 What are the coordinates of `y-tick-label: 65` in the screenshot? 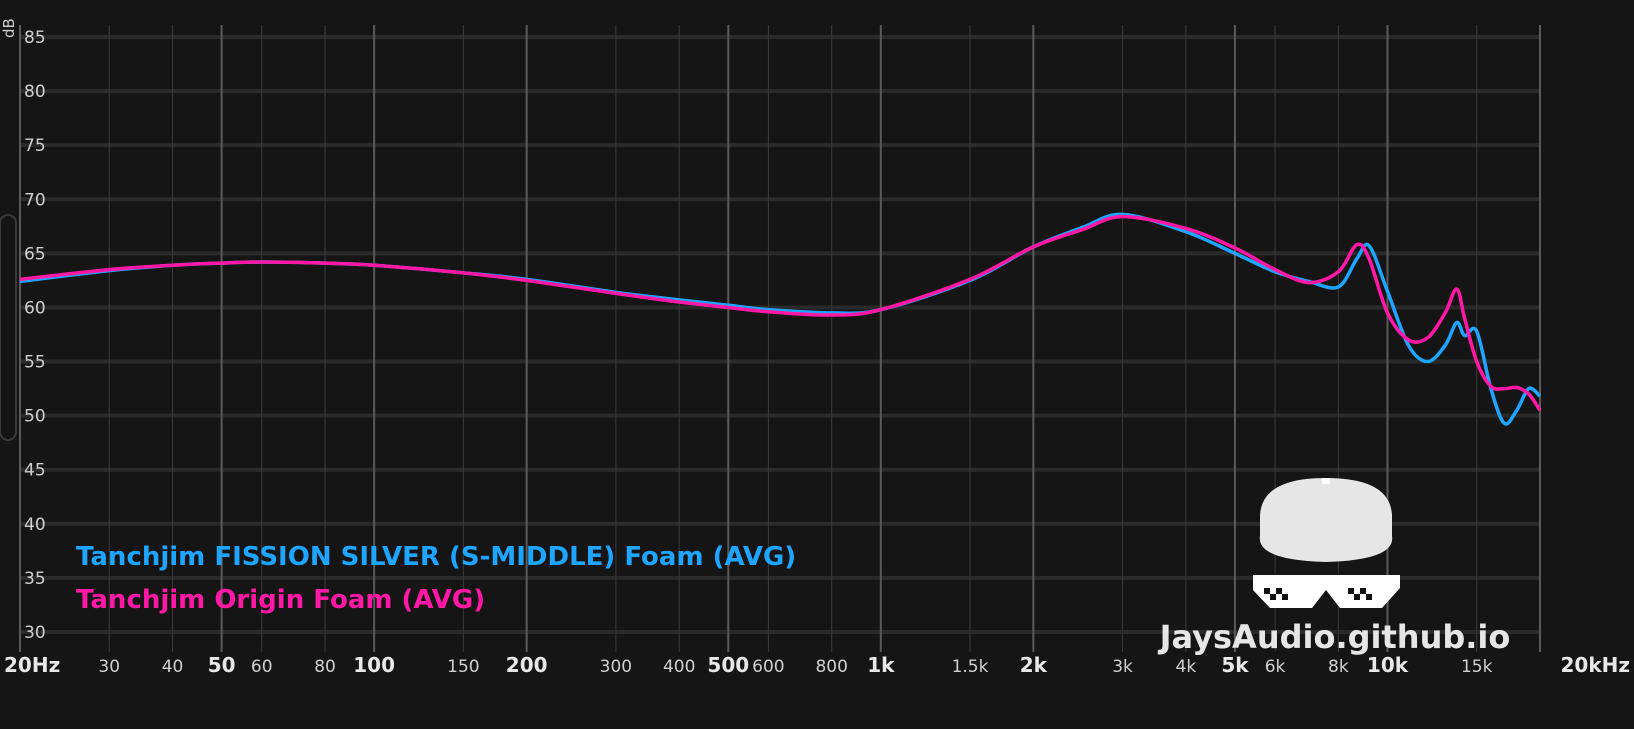 It's located at (35, 254).